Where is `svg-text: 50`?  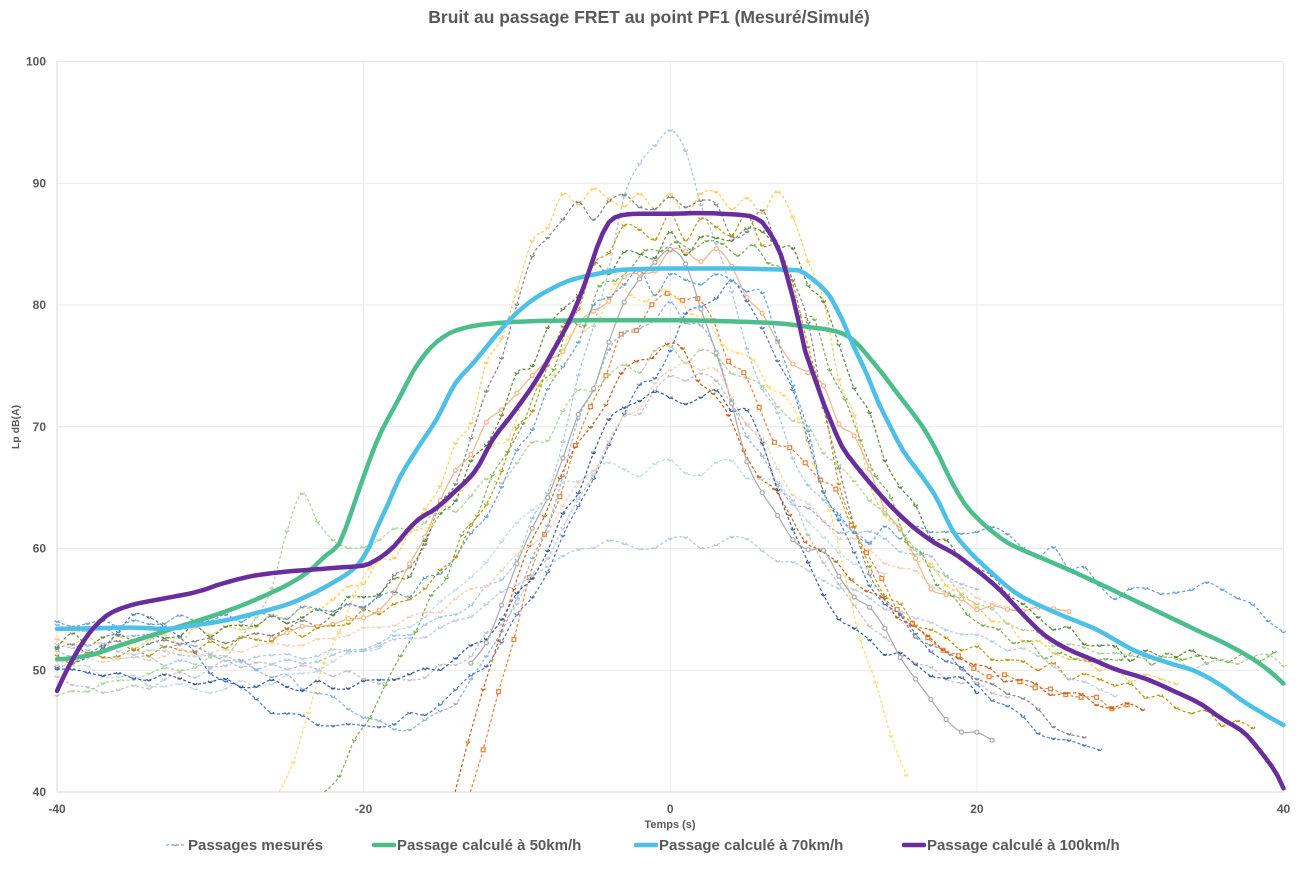
svg-text: 50 is located at coordinates (40, 671).